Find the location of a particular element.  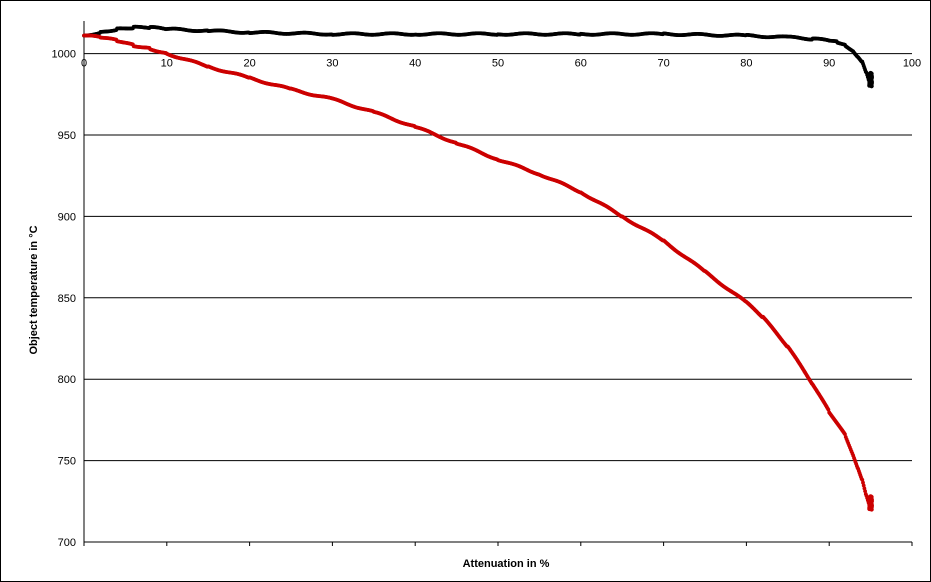

x-tick-label-80: 80 is located at coordinates (746, 64).